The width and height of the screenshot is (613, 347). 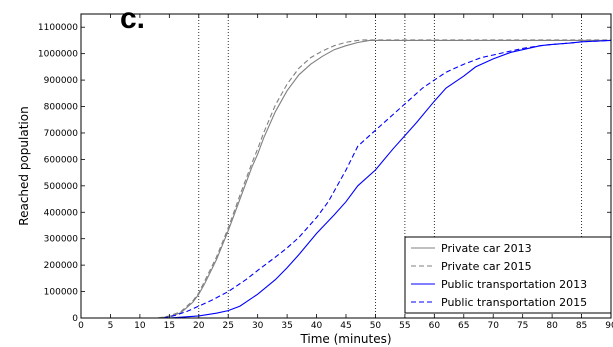 I want to click on y-tick-label: 600000, so click(x=61, y=160).